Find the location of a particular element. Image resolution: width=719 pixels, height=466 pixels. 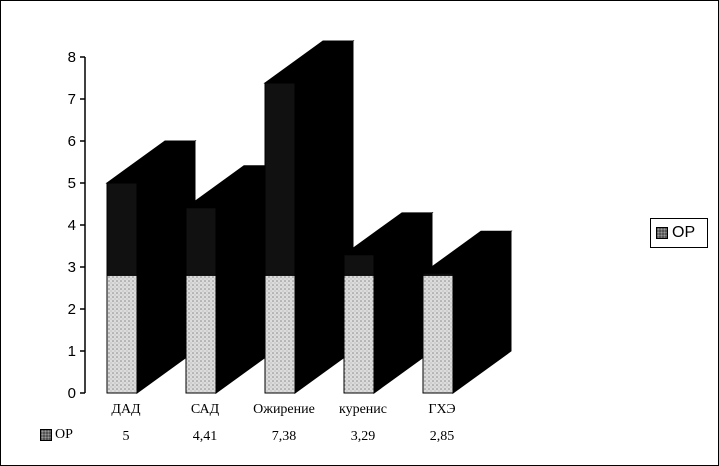

data-table-value: 2,85 is located at coordinates (442, 436).